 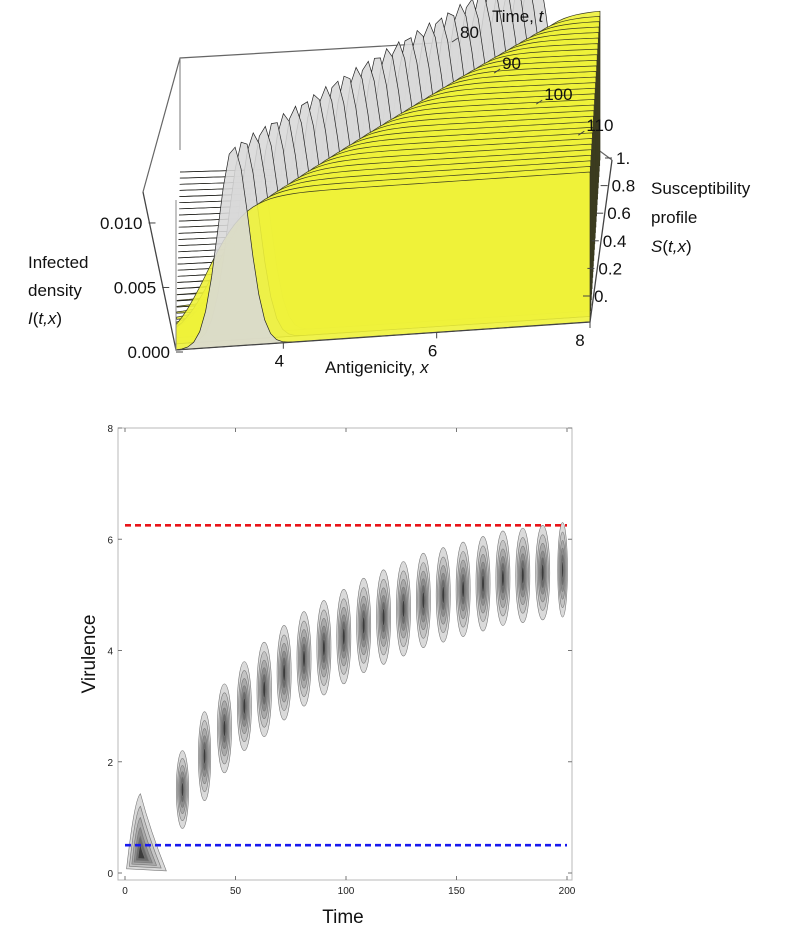 What do you see at coordinates (110, 652) in the screenshot?
I see `y-tick-label: 4` at bounding box center [110, 652].